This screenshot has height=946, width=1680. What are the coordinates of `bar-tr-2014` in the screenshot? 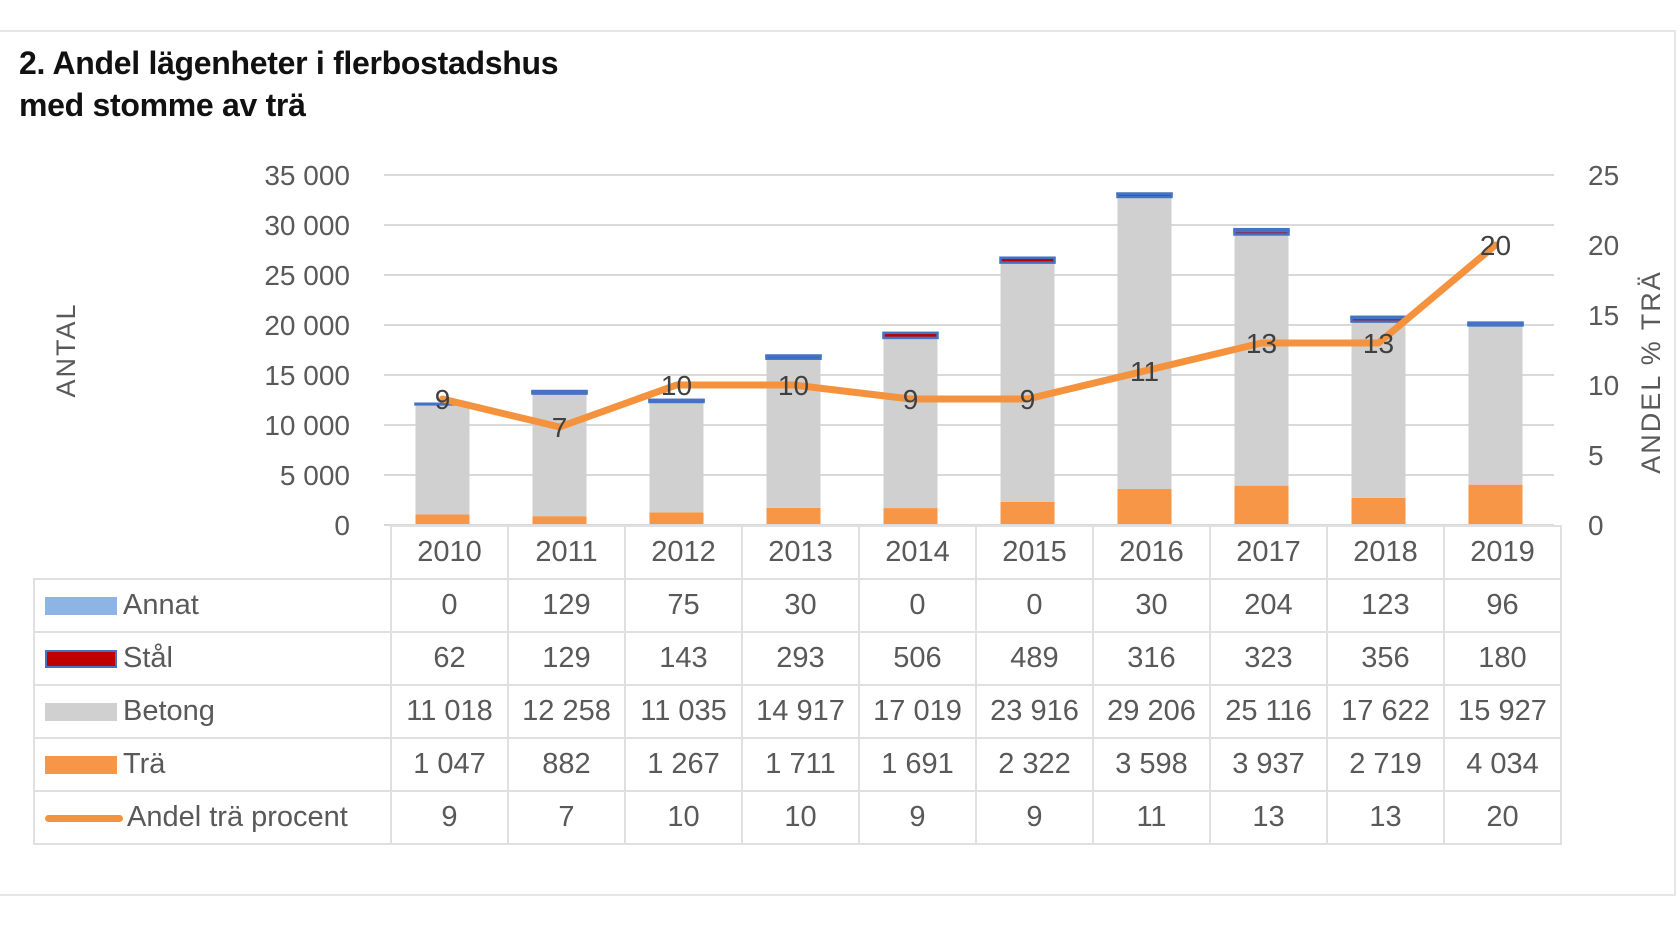 It's located at (910, 516).